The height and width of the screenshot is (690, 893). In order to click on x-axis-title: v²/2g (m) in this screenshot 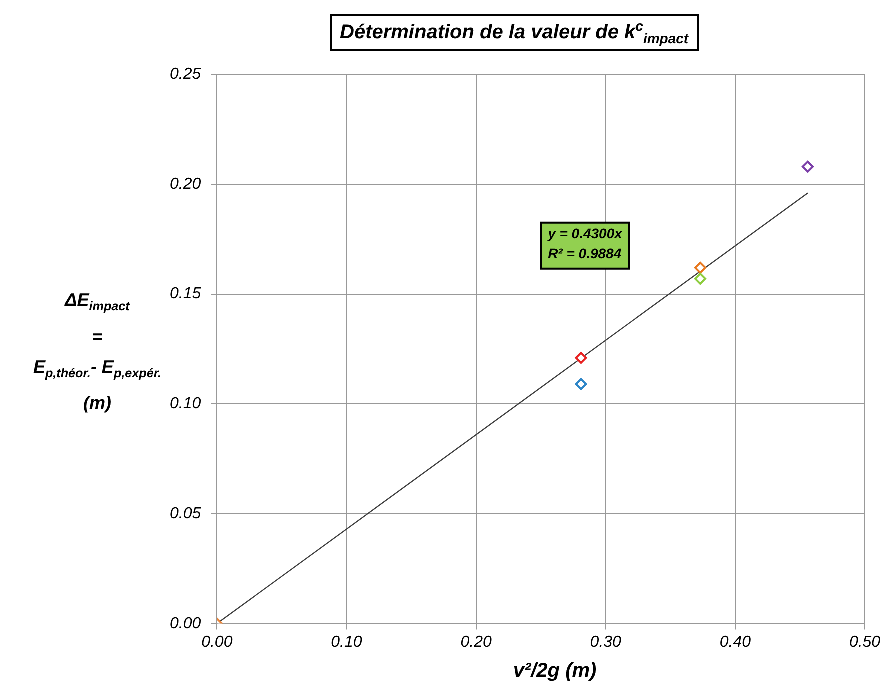, I will do `click(555, 671)`.